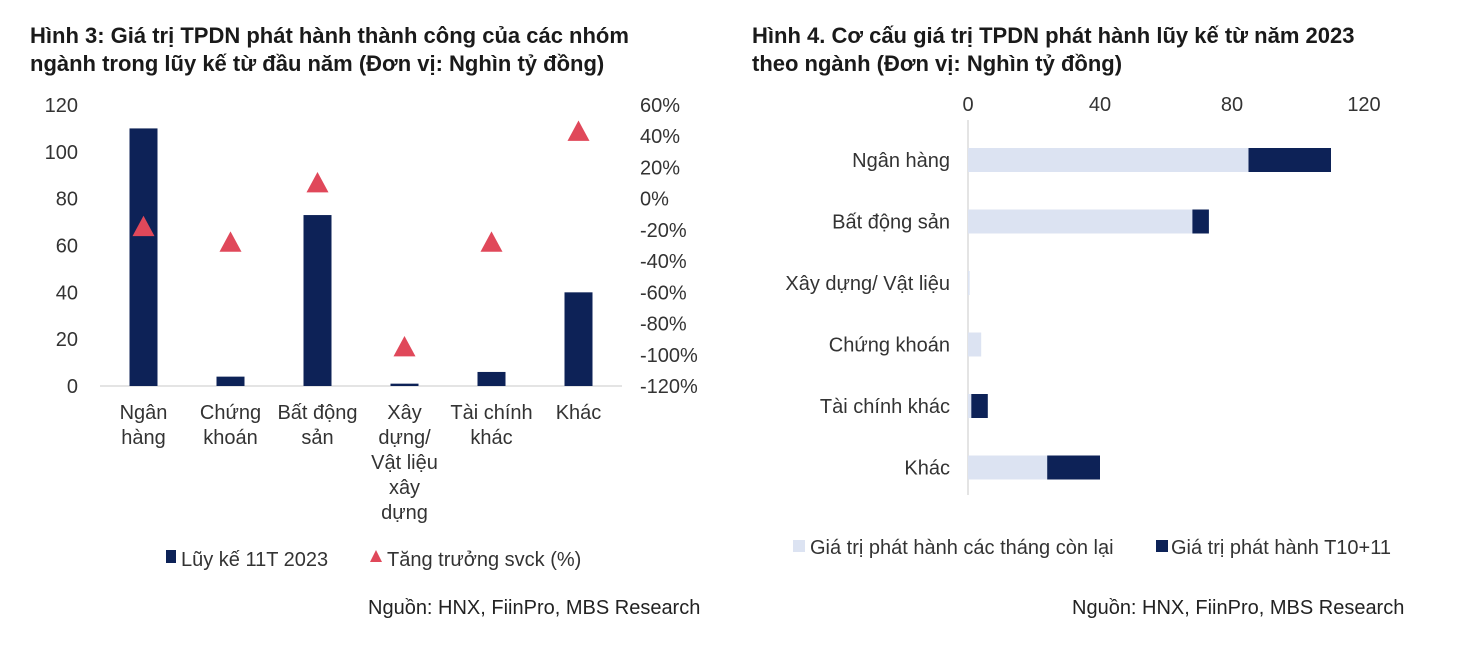 This screenshot has width=1478, height=646. Describe the element at coordinates (663, 293) in the screenshot. I see `right-y-tick-label: -60%` at that location.